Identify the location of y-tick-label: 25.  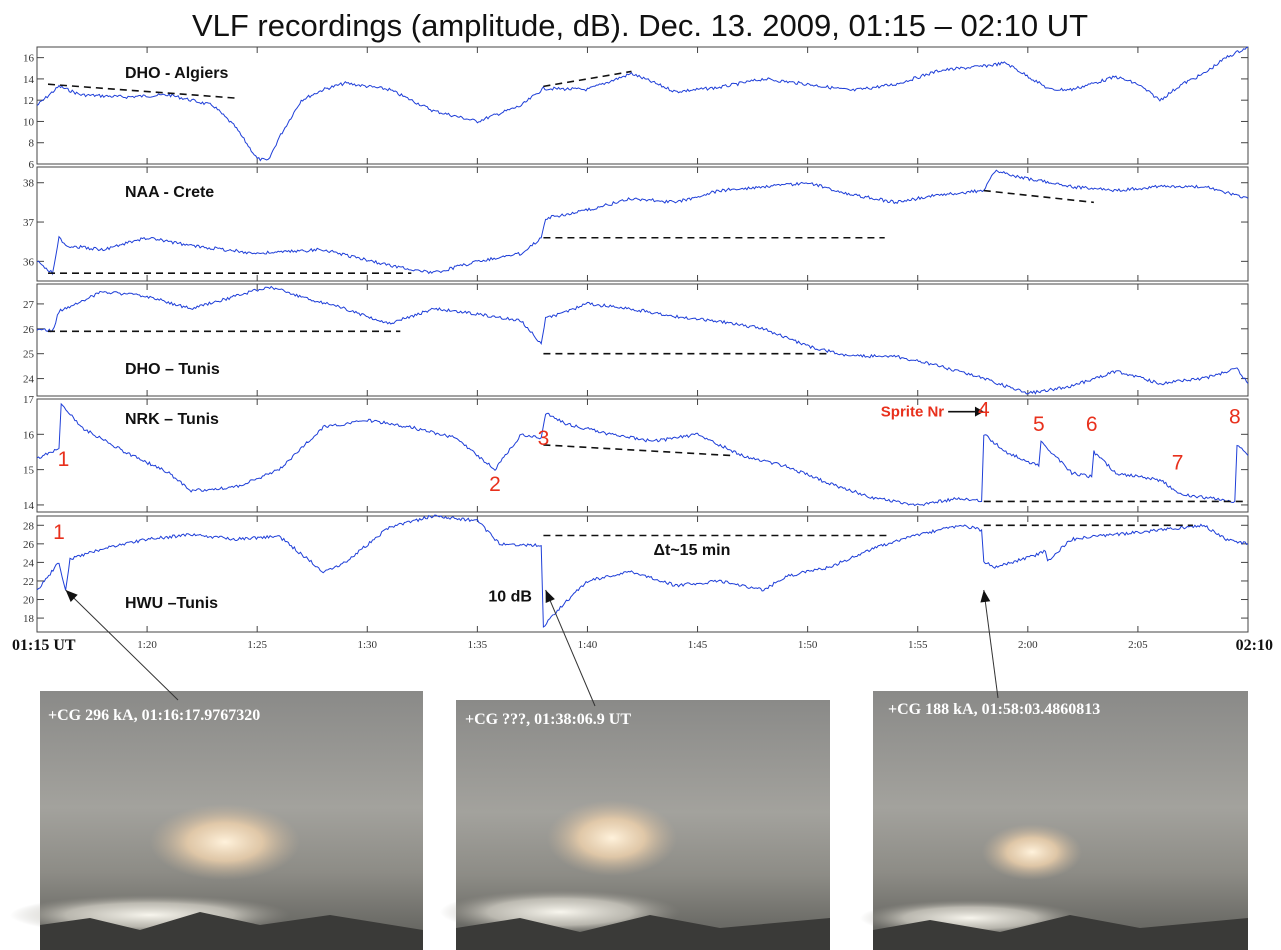
(29, 355).